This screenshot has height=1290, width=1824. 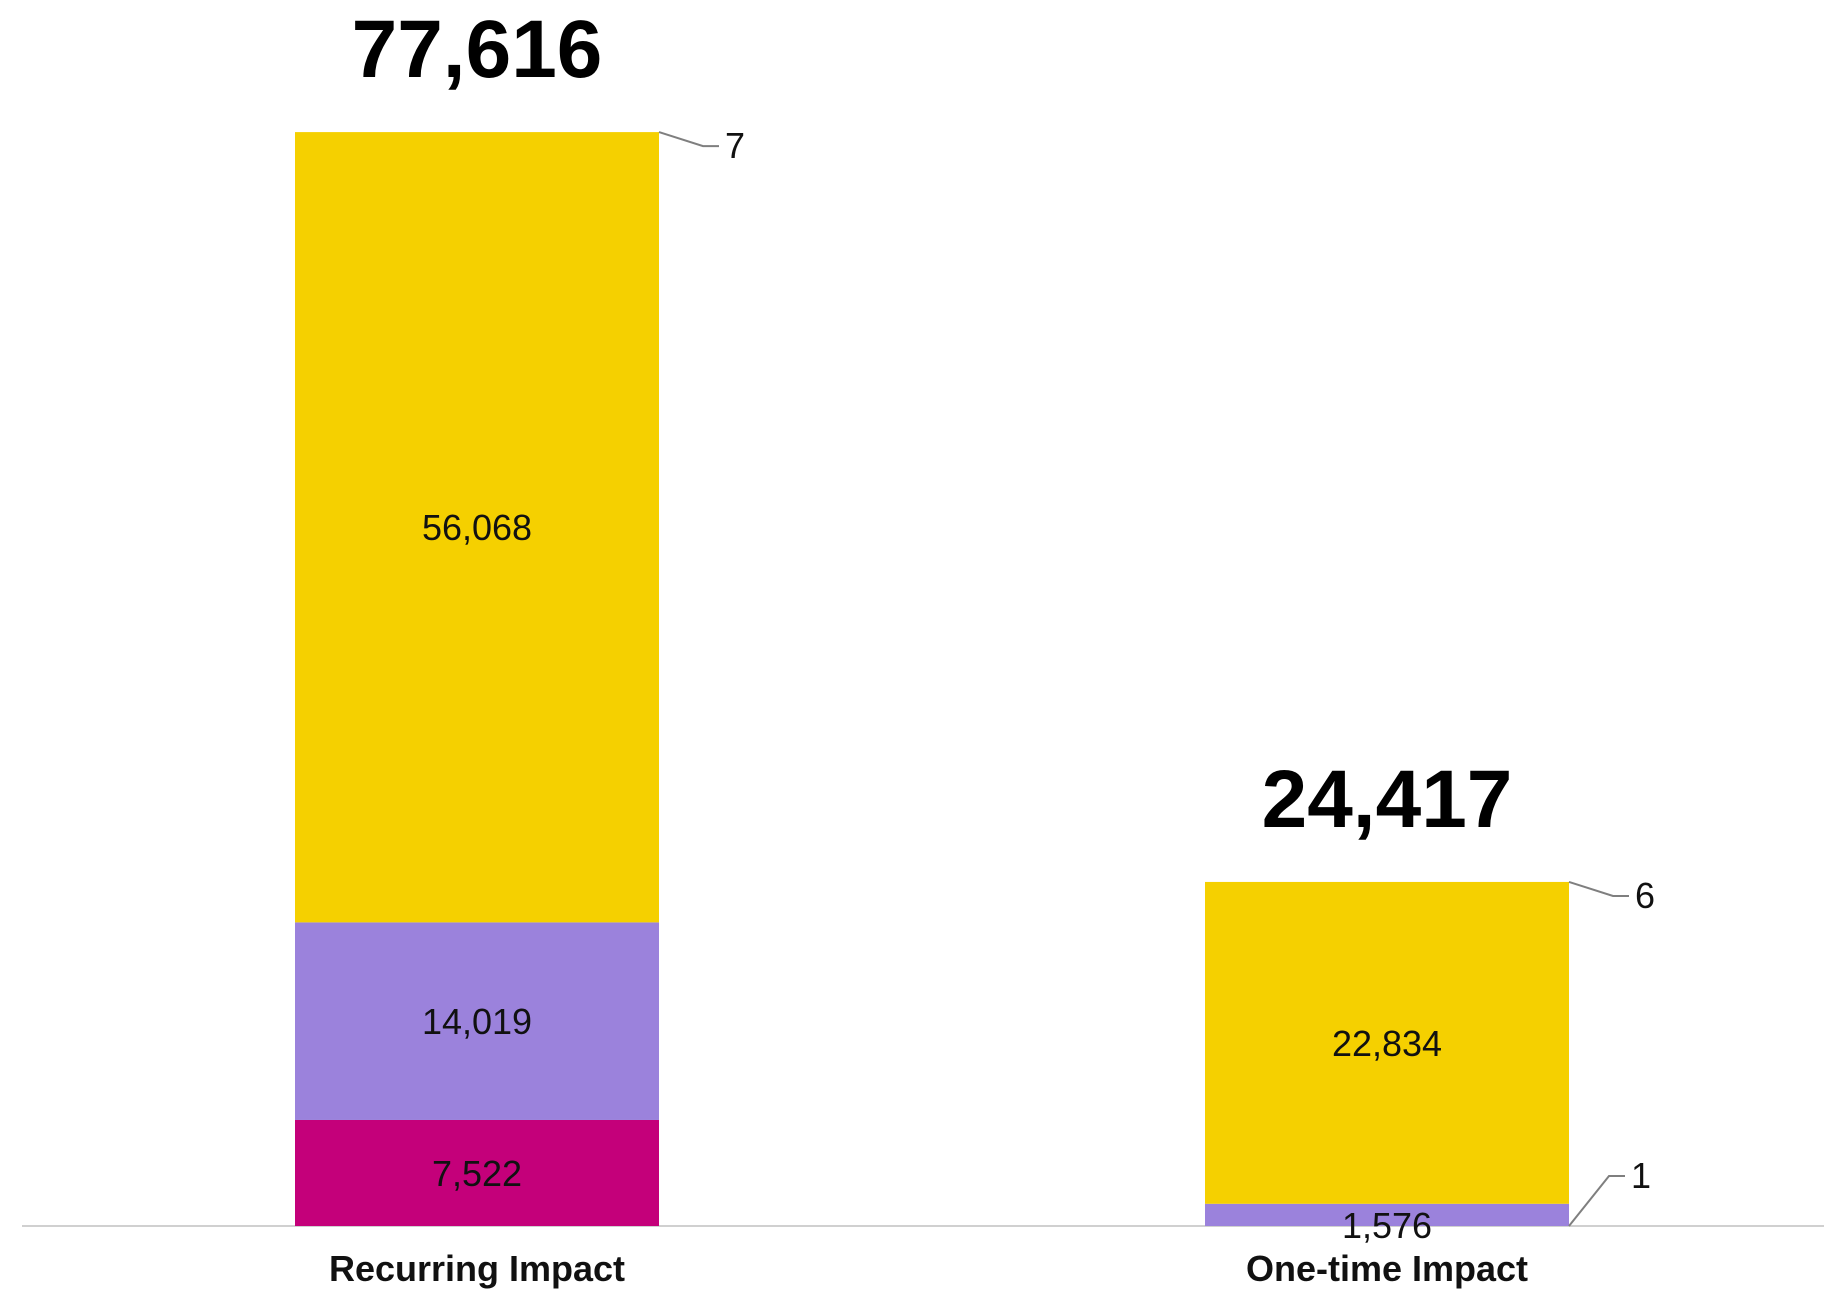 I want to click on category-label-1: One-time Impact, so click(x=1387, y=1268).